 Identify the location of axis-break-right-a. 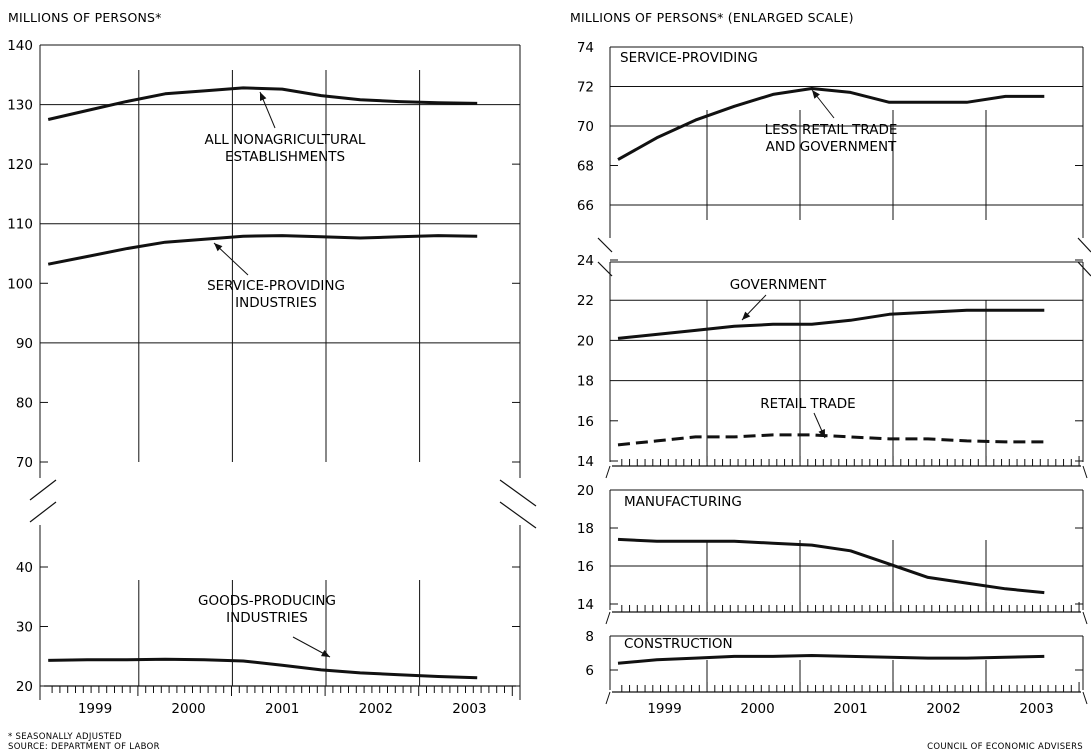
(518, 493).